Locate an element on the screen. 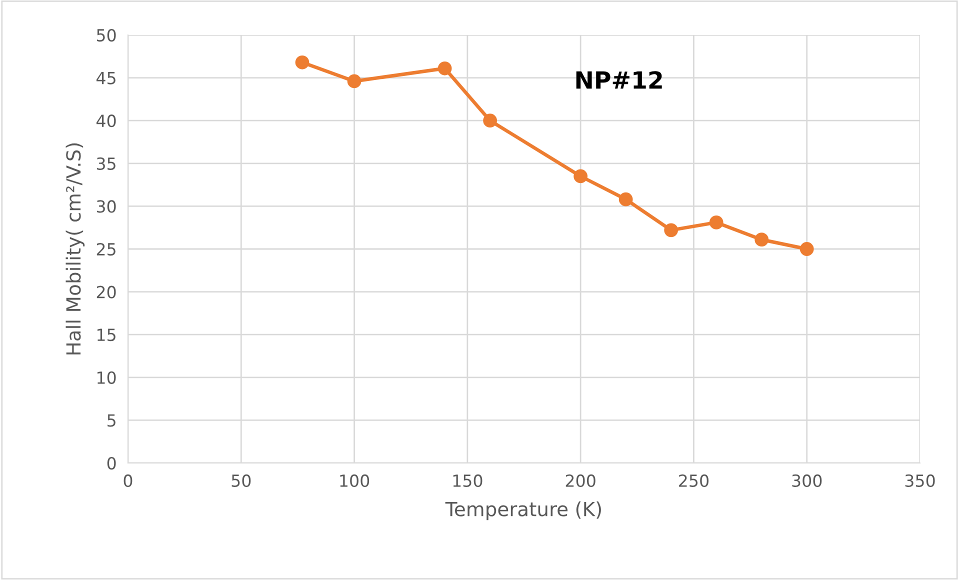 This screenshot has height=580, width=959. x-tick-label: 150 is located at coordinates (467, 481).